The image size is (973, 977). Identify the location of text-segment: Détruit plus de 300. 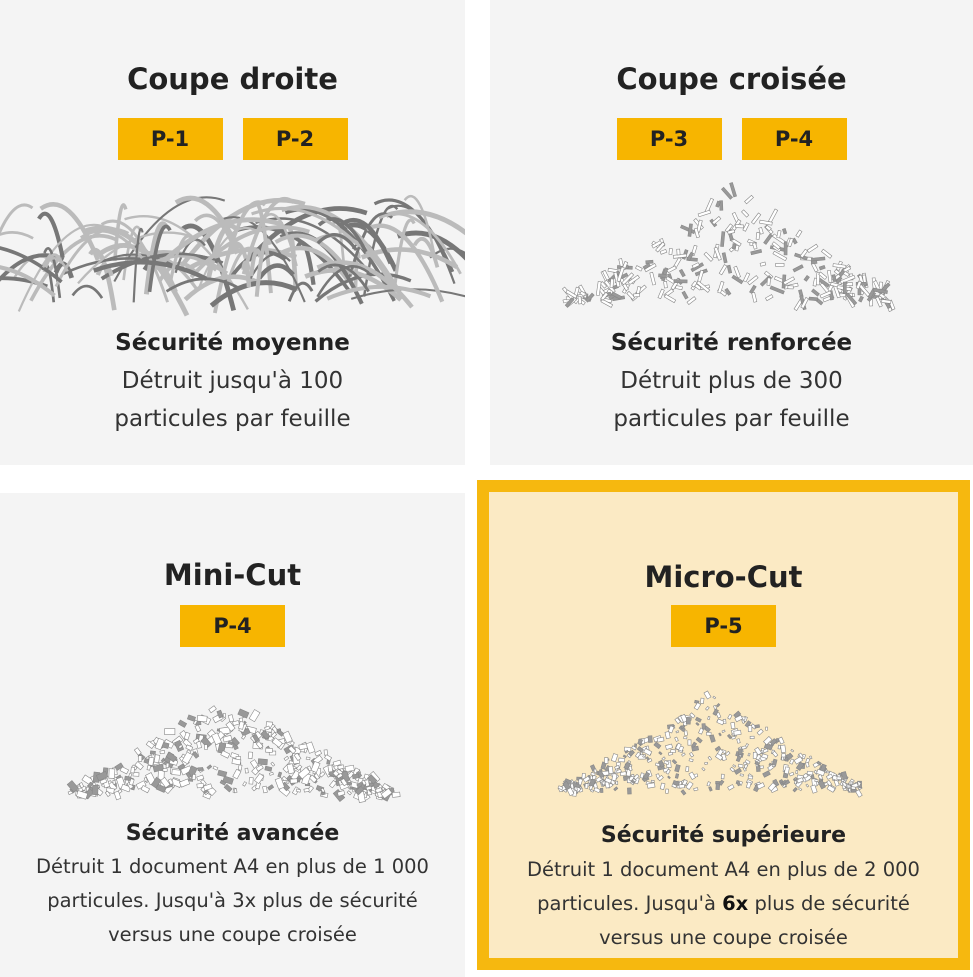
(731, 381).